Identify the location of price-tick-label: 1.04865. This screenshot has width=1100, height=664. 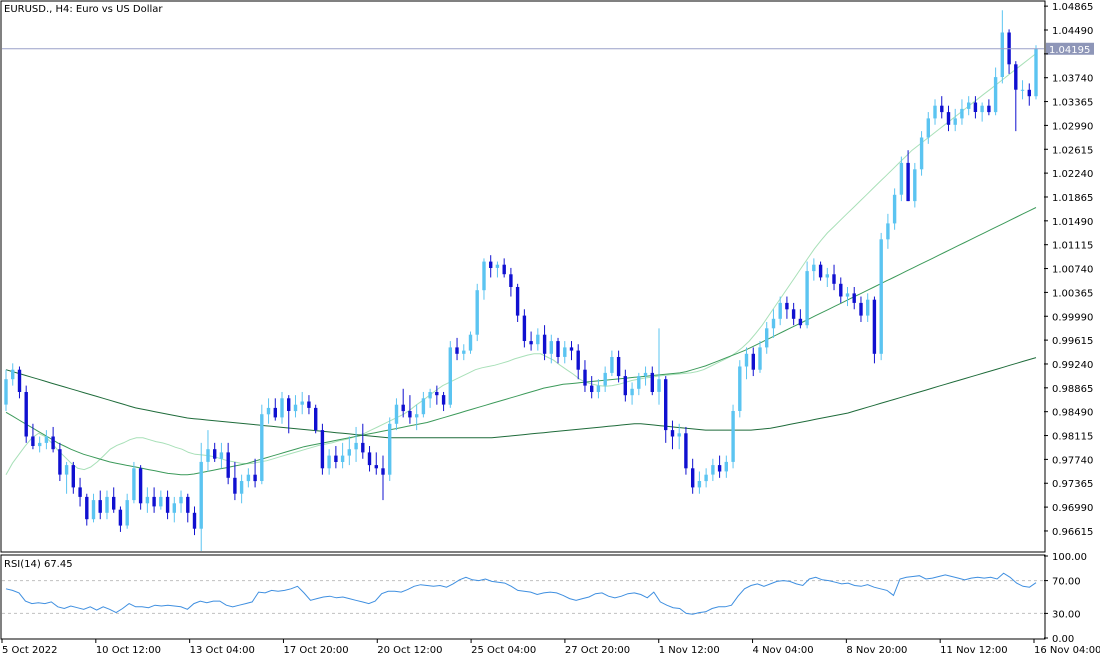
(1072, 7).